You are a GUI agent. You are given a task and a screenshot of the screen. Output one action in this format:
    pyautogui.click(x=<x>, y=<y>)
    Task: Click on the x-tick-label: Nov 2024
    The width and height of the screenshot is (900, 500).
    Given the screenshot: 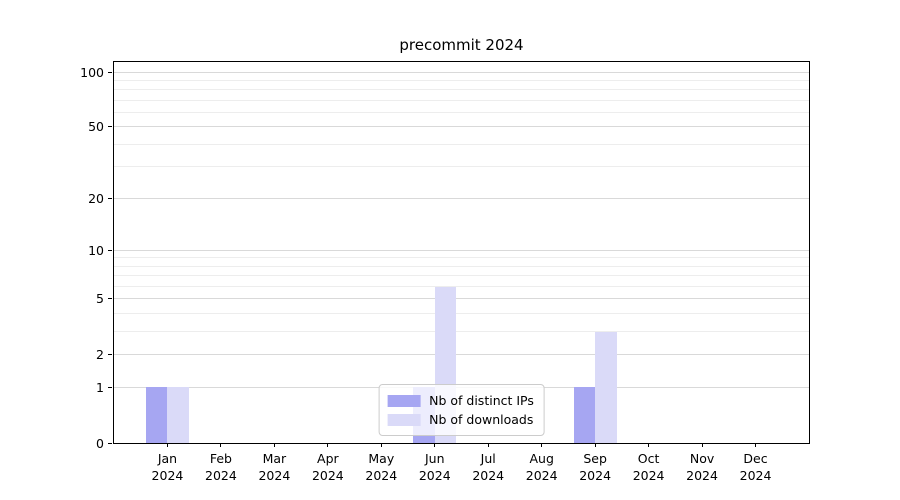 What is the action you would take?
    pyautogui.click(x=702, y=467)
    